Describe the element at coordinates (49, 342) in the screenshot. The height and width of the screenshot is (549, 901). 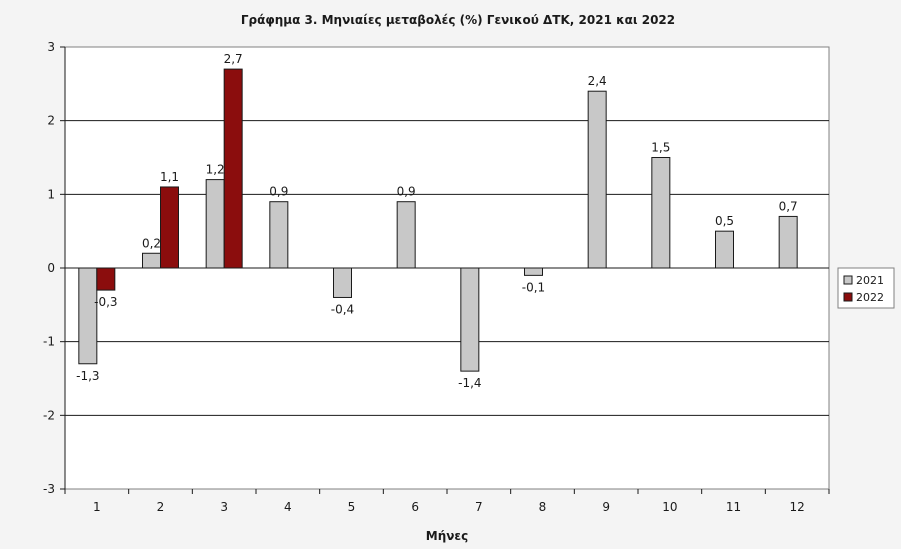
I see `y-tick-label: -1` at that location.